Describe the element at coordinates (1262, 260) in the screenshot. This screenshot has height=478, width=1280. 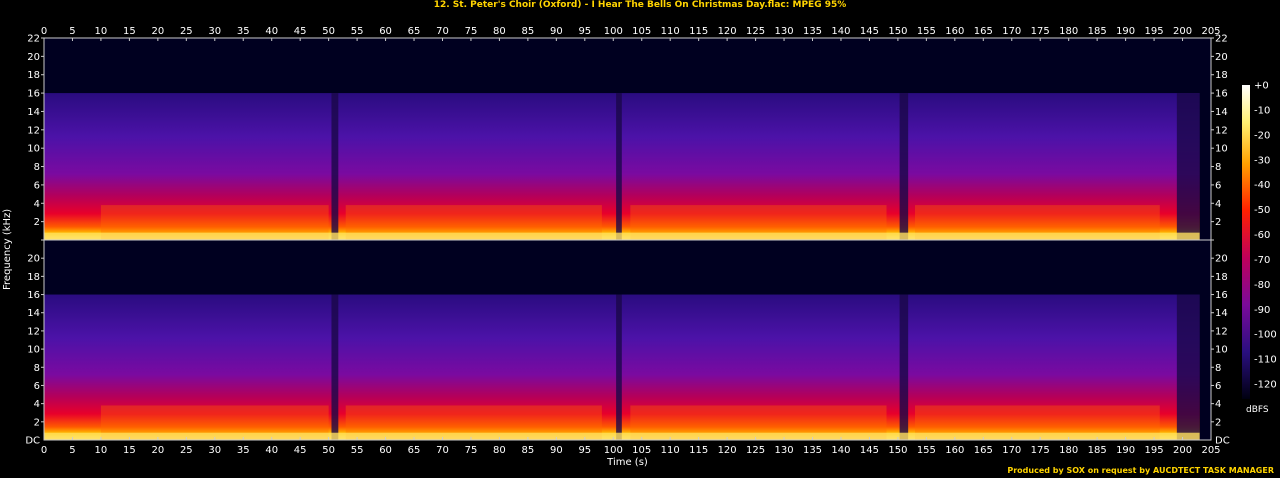
I see `colorbar-tick-label: -70` at that location.